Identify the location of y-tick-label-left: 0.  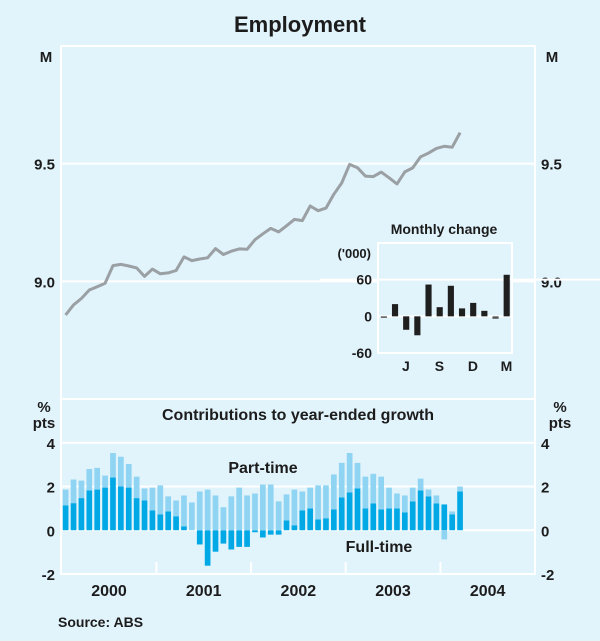
(51, 531).